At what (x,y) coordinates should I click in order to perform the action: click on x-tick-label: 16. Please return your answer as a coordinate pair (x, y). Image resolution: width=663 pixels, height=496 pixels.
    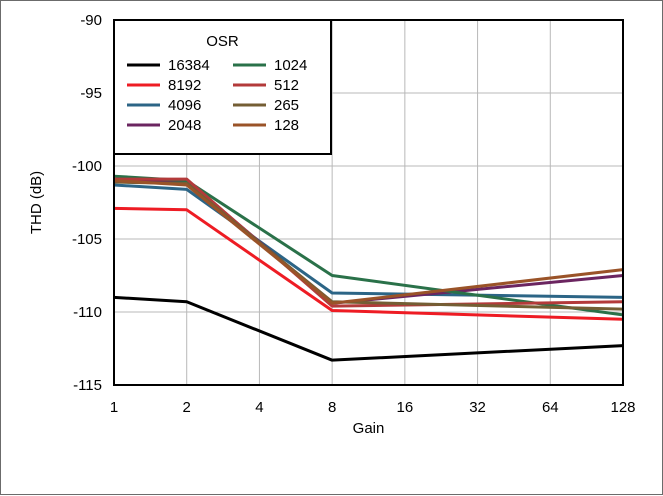
    Looking at the image, I should click on (405, 407).